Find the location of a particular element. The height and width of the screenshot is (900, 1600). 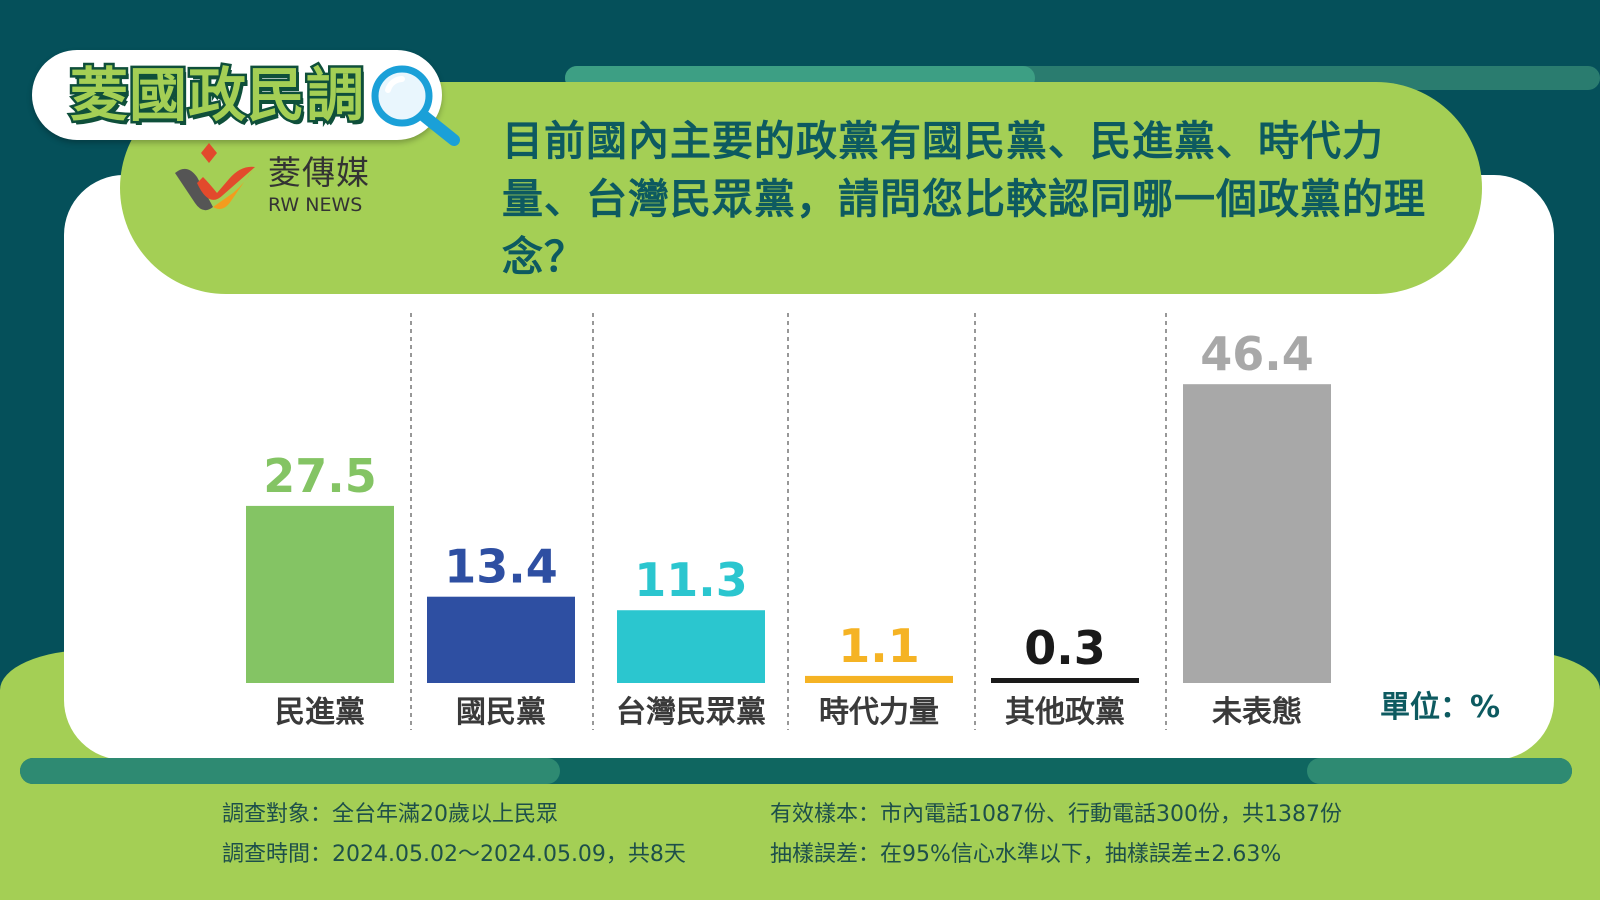

logo-chinese-text: 菱傳媒 is located at coordinates (319, 172).